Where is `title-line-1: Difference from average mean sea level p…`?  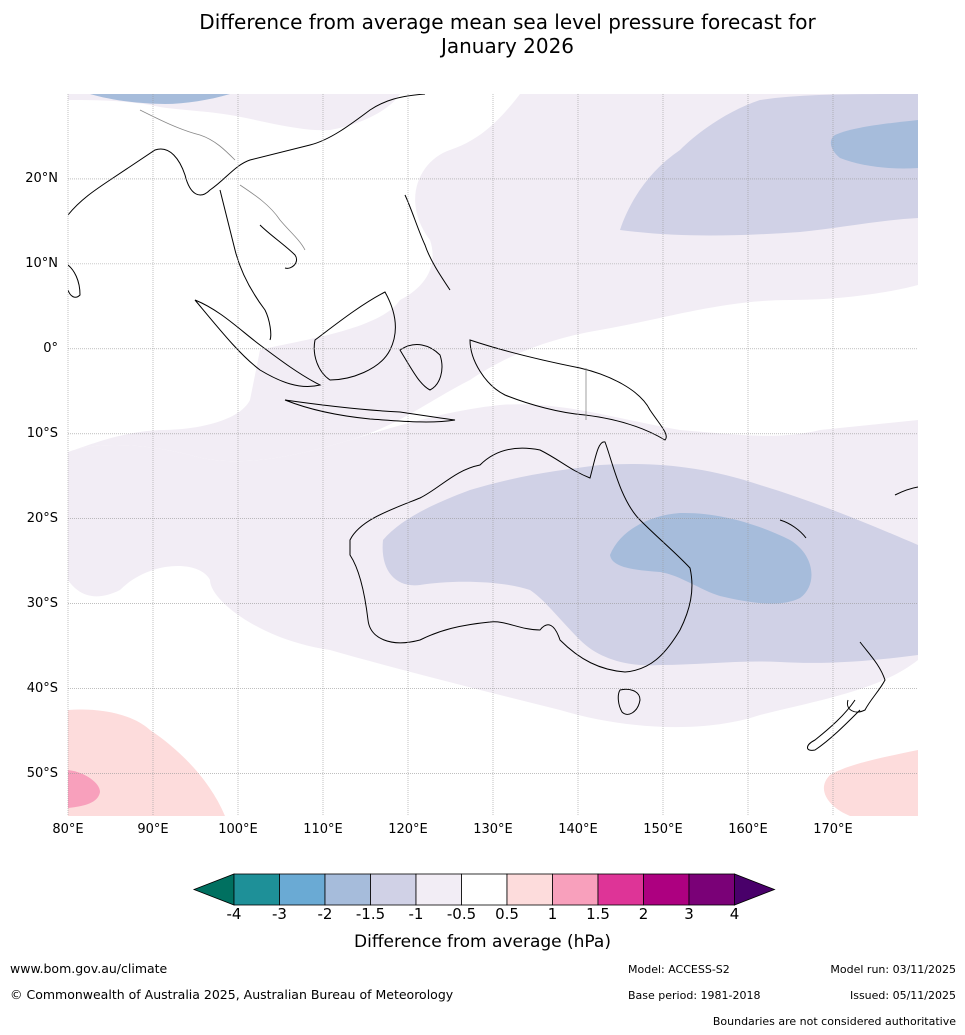 title-line-1: Difference from average mean sea level p… is located at coordinates (507, 22).